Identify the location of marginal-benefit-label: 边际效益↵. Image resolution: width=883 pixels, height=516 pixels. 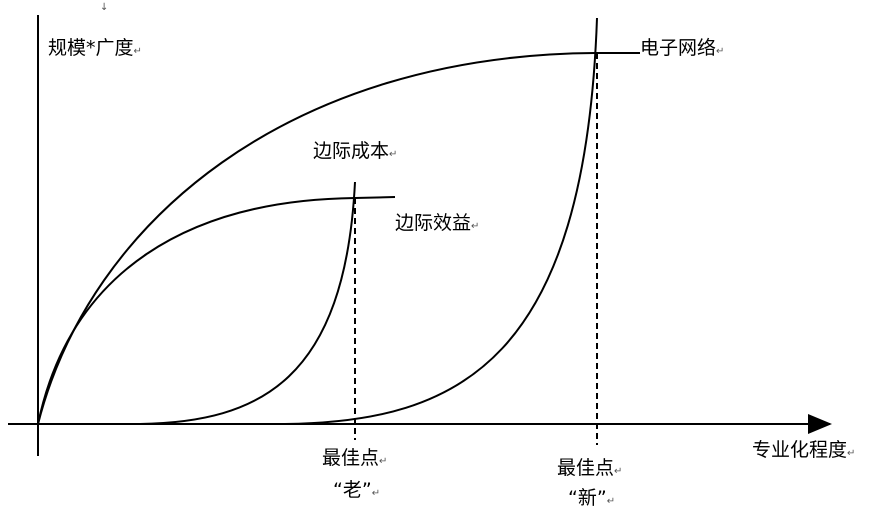
(437, 223).